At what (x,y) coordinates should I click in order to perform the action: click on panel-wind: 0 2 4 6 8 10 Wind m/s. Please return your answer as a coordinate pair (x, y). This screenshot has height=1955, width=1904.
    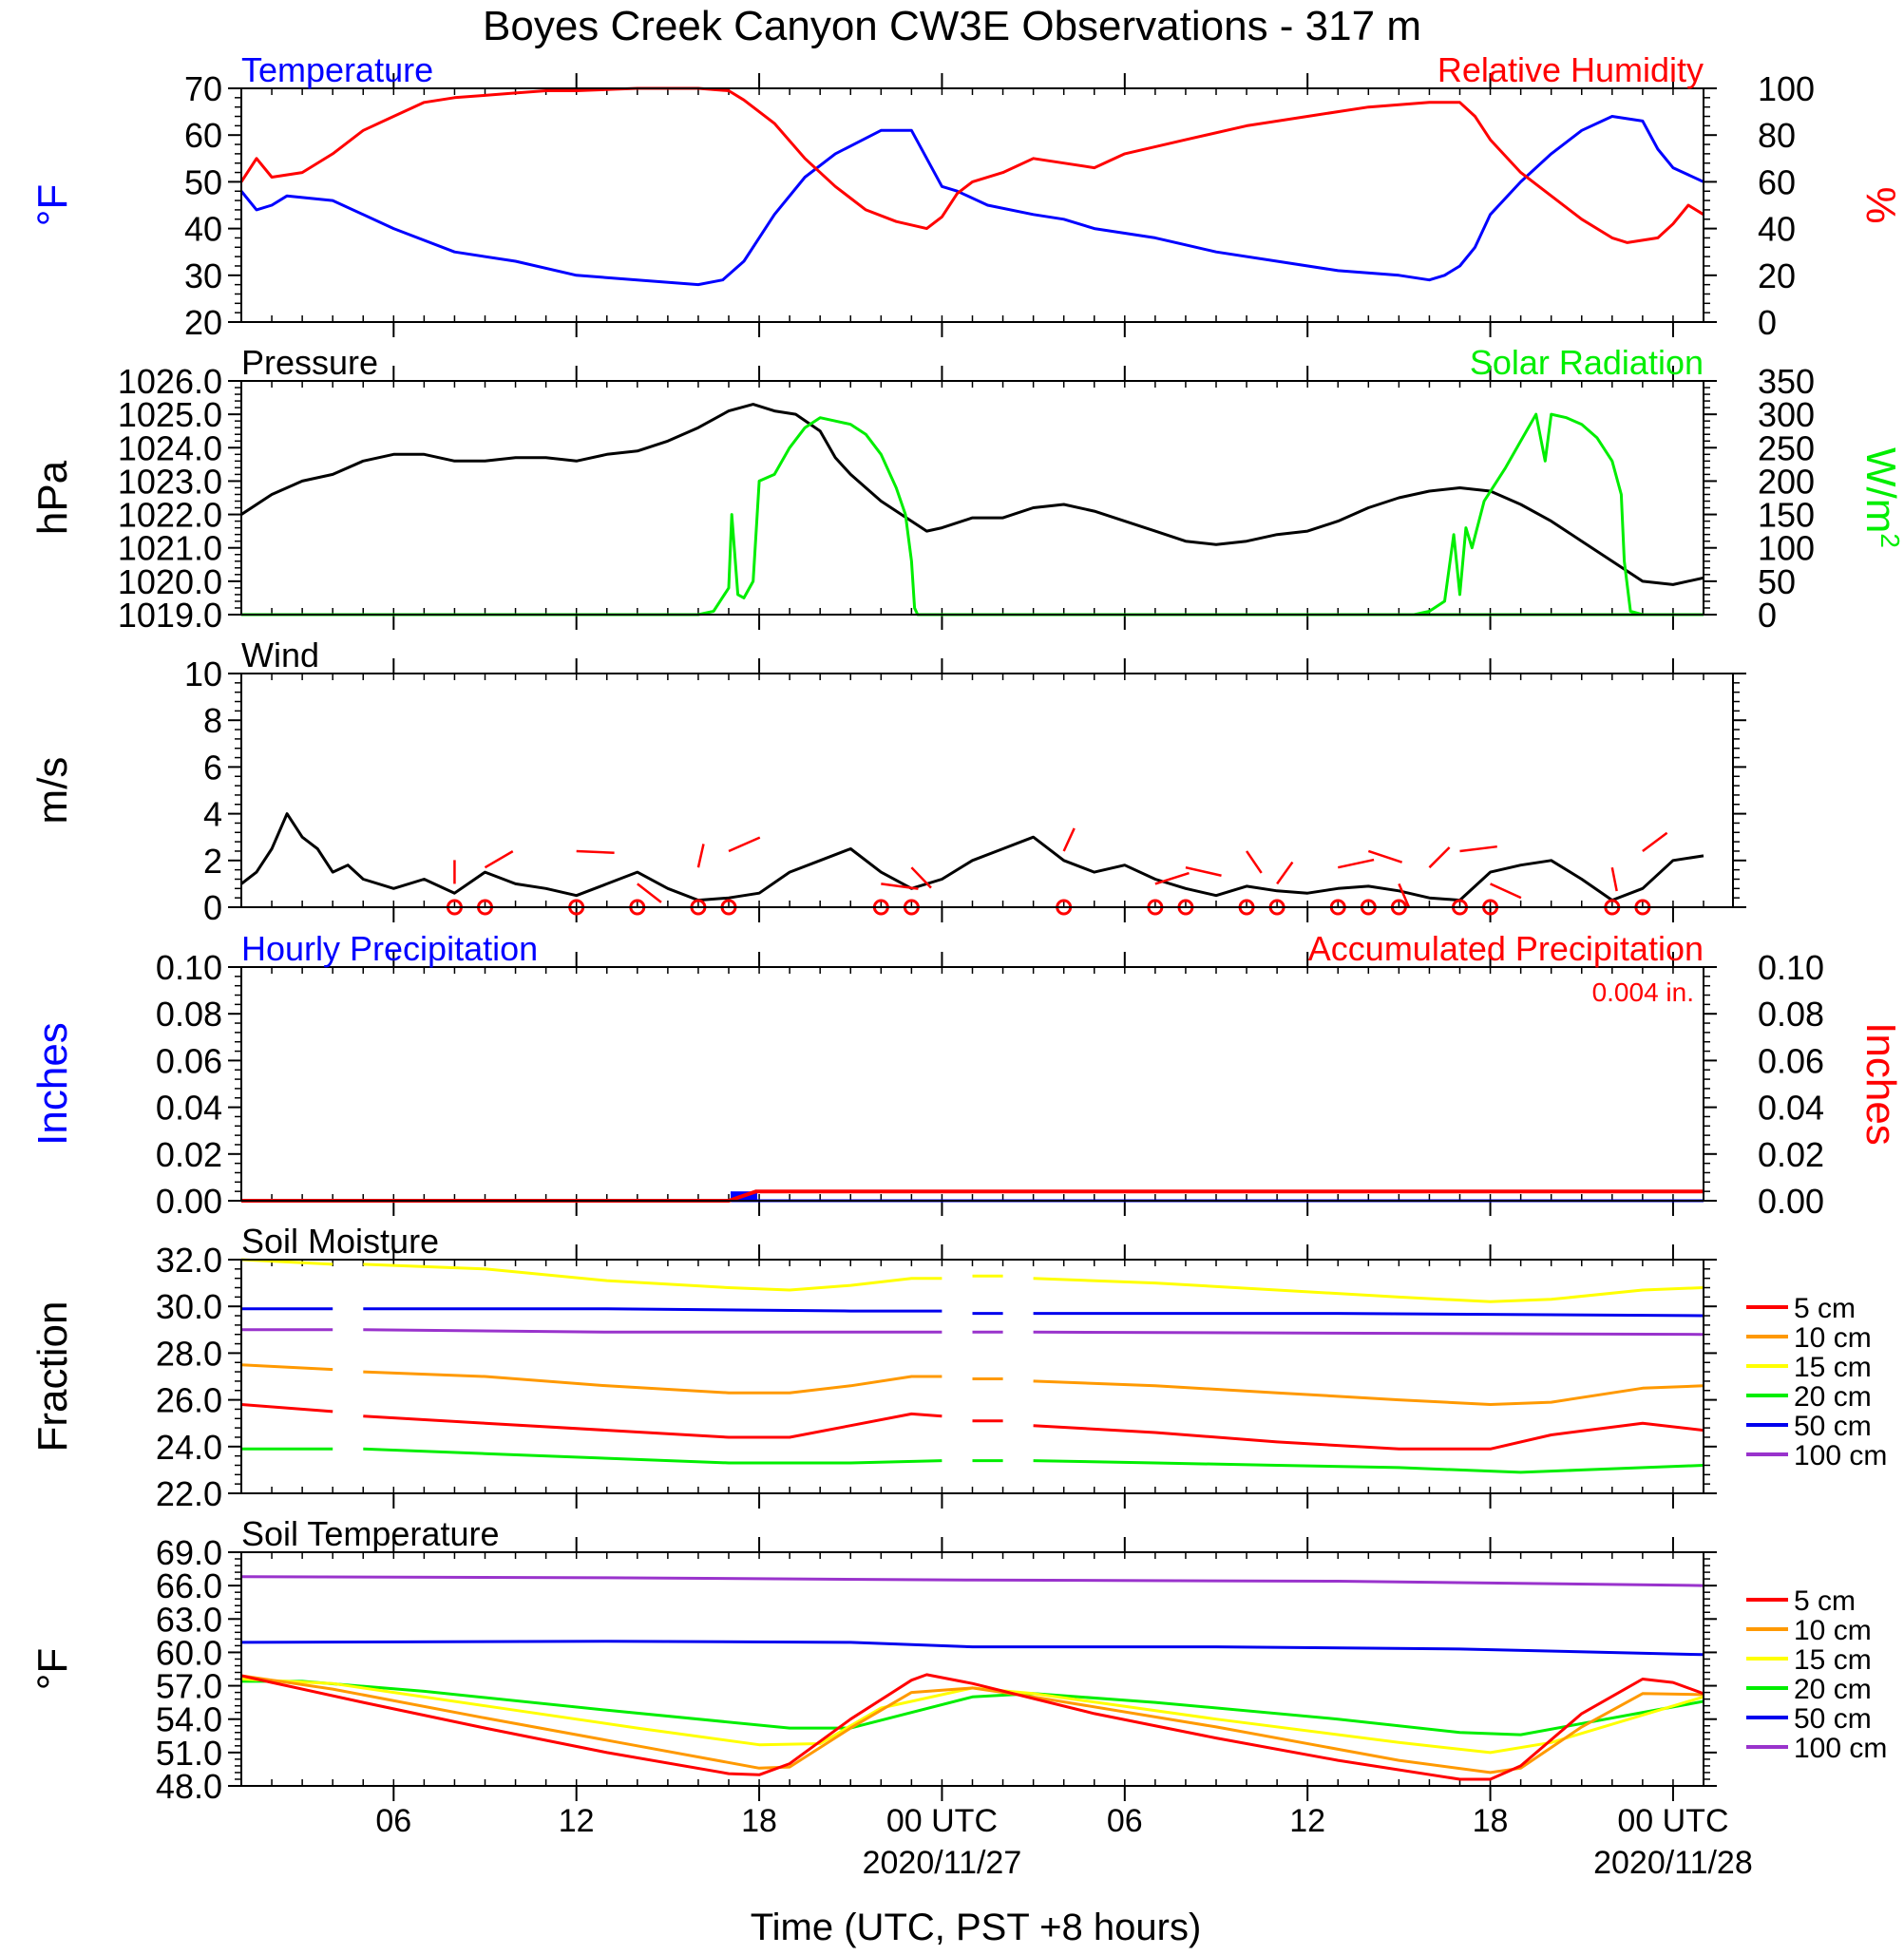
    Looking at the image, I should click on (888, 781).